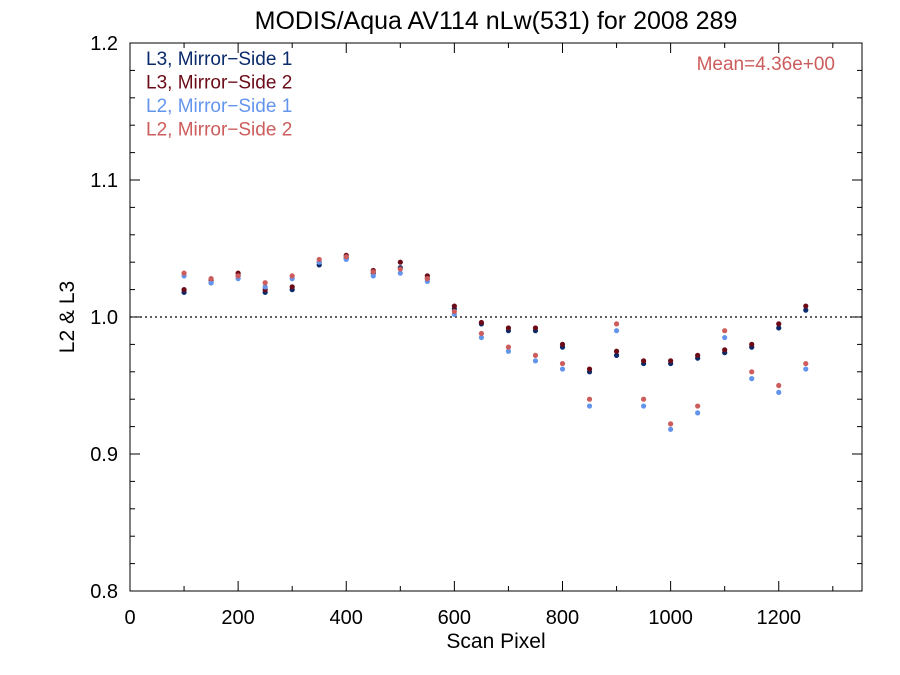 The width and height of the screenshot is (900, 675). I want to click on y-tick-label: 0.8, so click(104, 592).